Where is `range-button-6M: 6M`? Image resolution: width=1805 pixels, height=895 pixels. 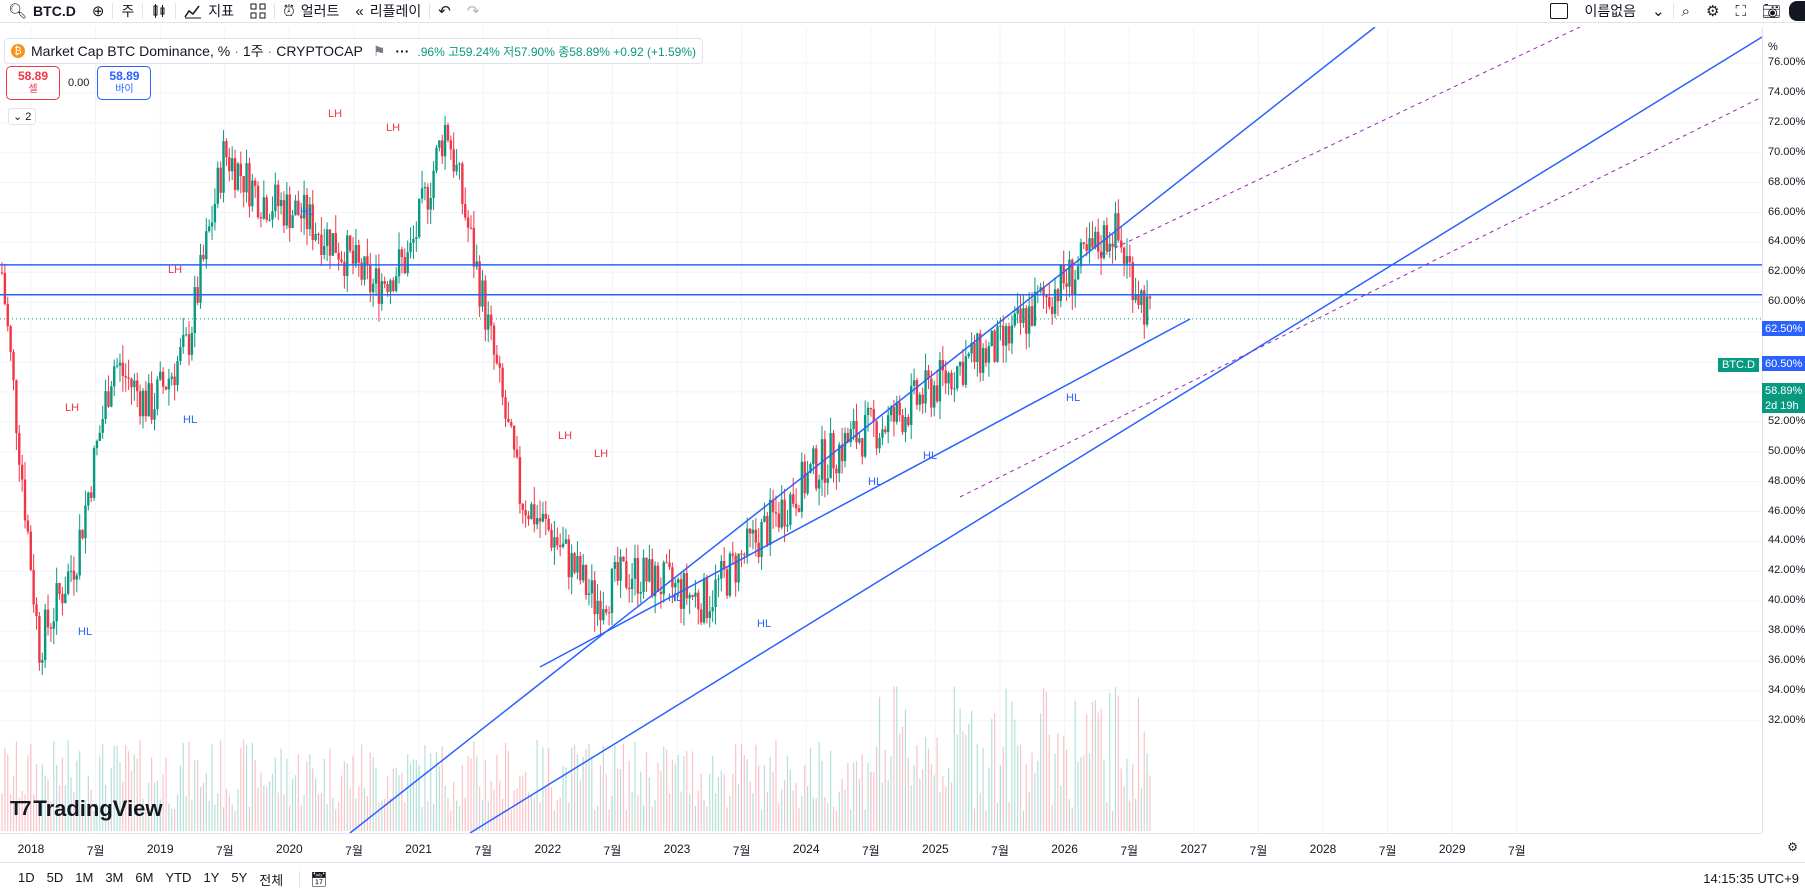 range-button-6M: 6M is located at coordinates (144, 877).